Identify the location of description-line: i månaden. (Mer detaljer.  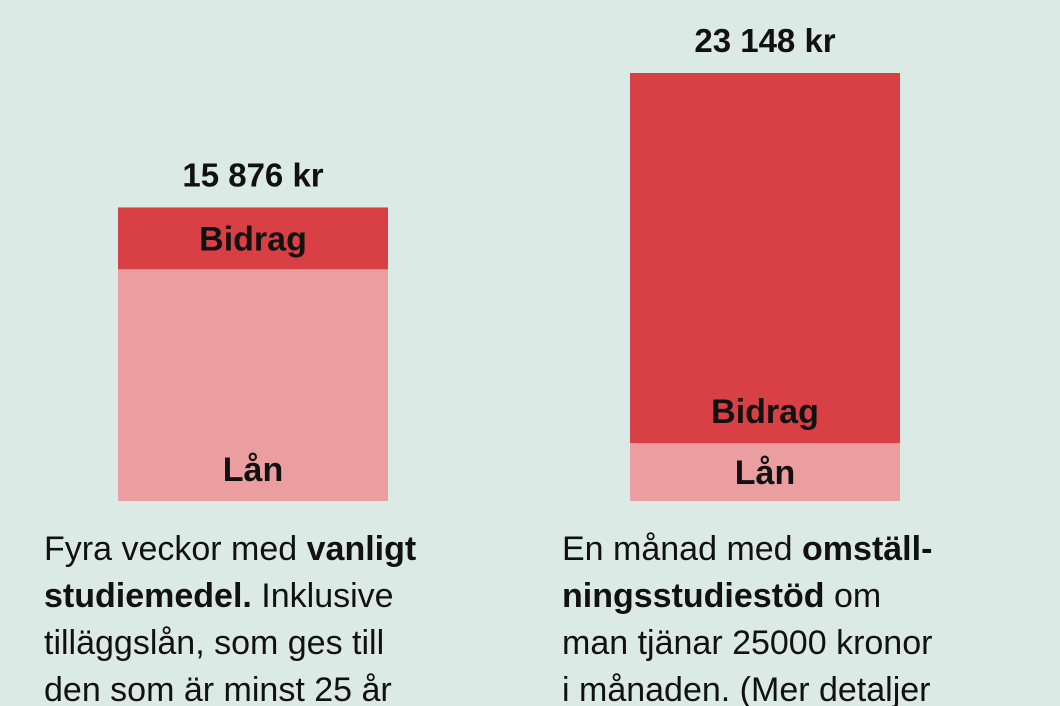
(746, 688).